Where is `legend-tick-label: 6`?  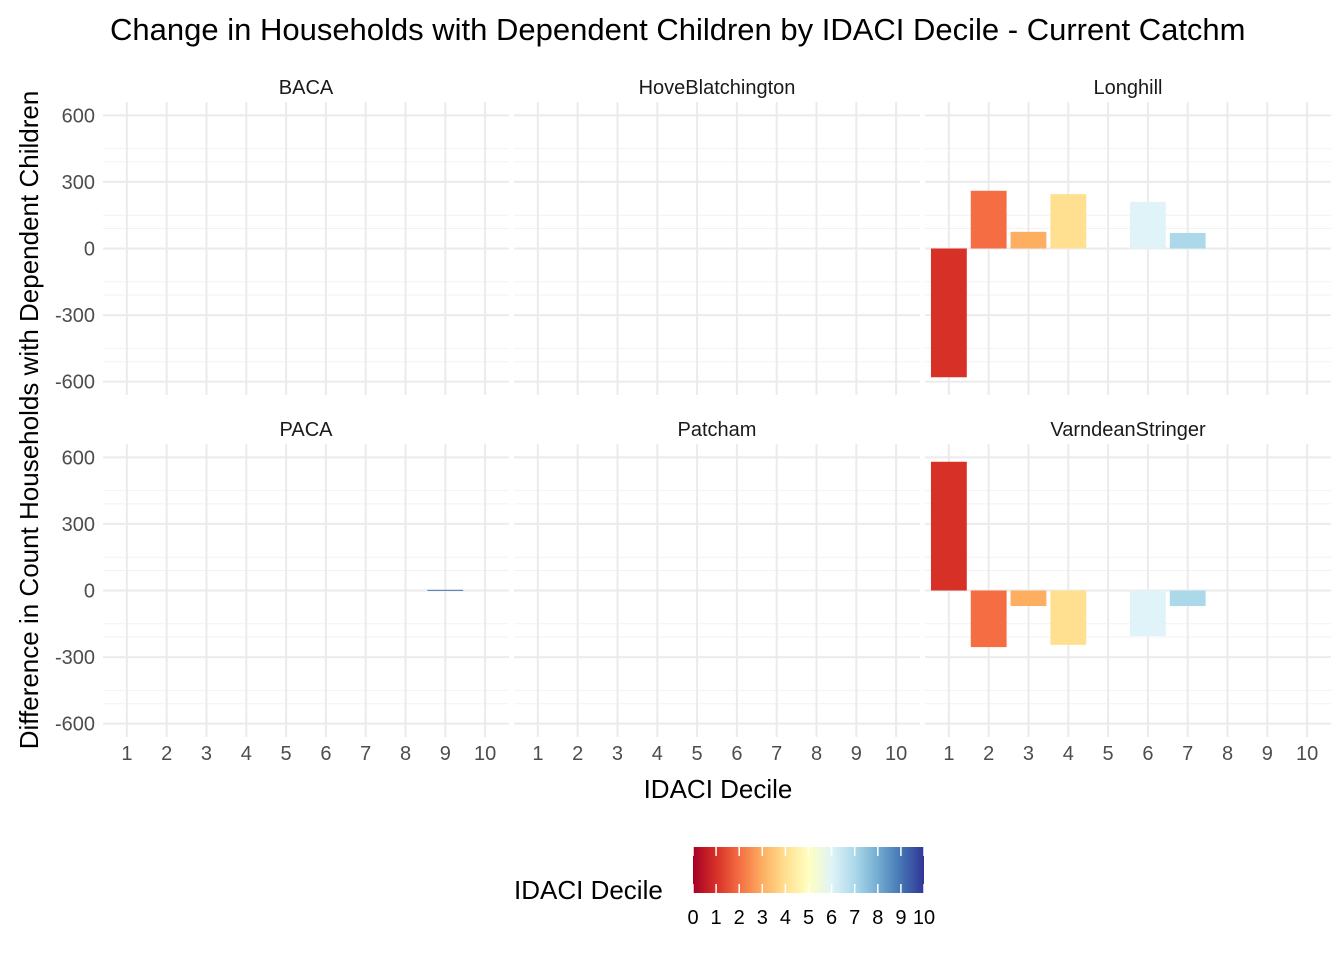
legend-tick-label: 6 is located at coordinates (831, 918).